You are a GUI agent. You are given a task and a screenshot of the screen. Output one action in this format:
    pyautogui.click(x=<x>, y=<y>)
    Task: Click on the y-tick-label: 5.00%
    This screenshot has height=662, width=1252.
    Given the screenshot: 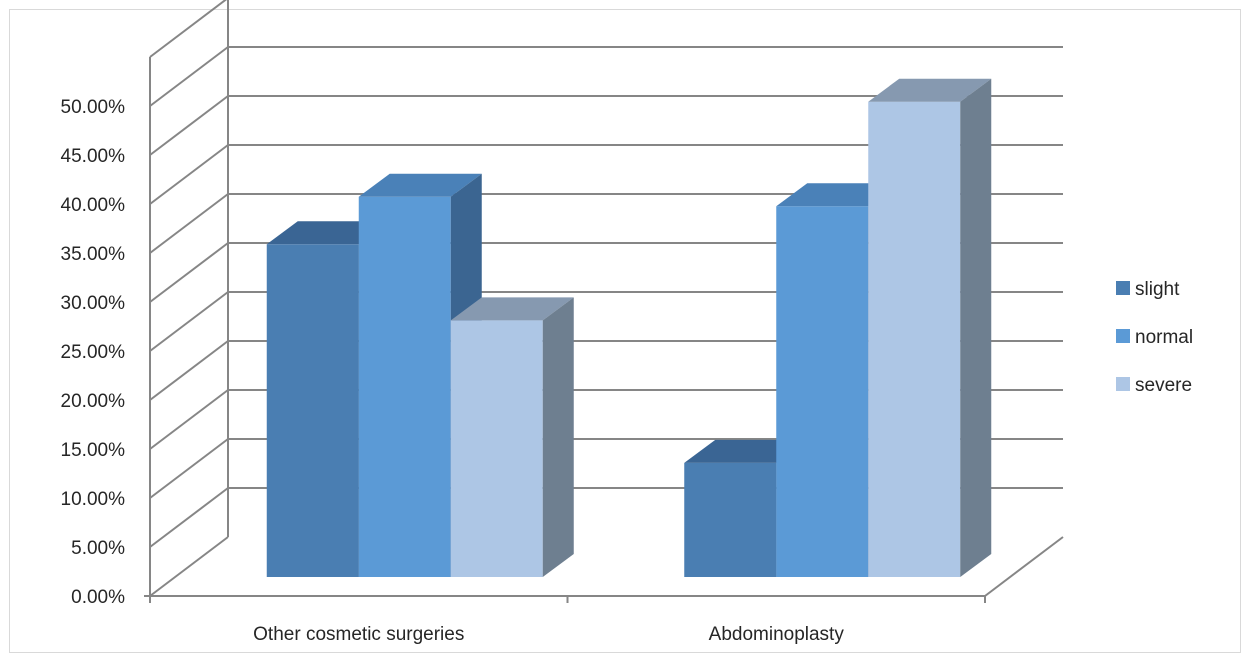 What is the action you would take?
    pyautogui.click(x=98, y=548)
    